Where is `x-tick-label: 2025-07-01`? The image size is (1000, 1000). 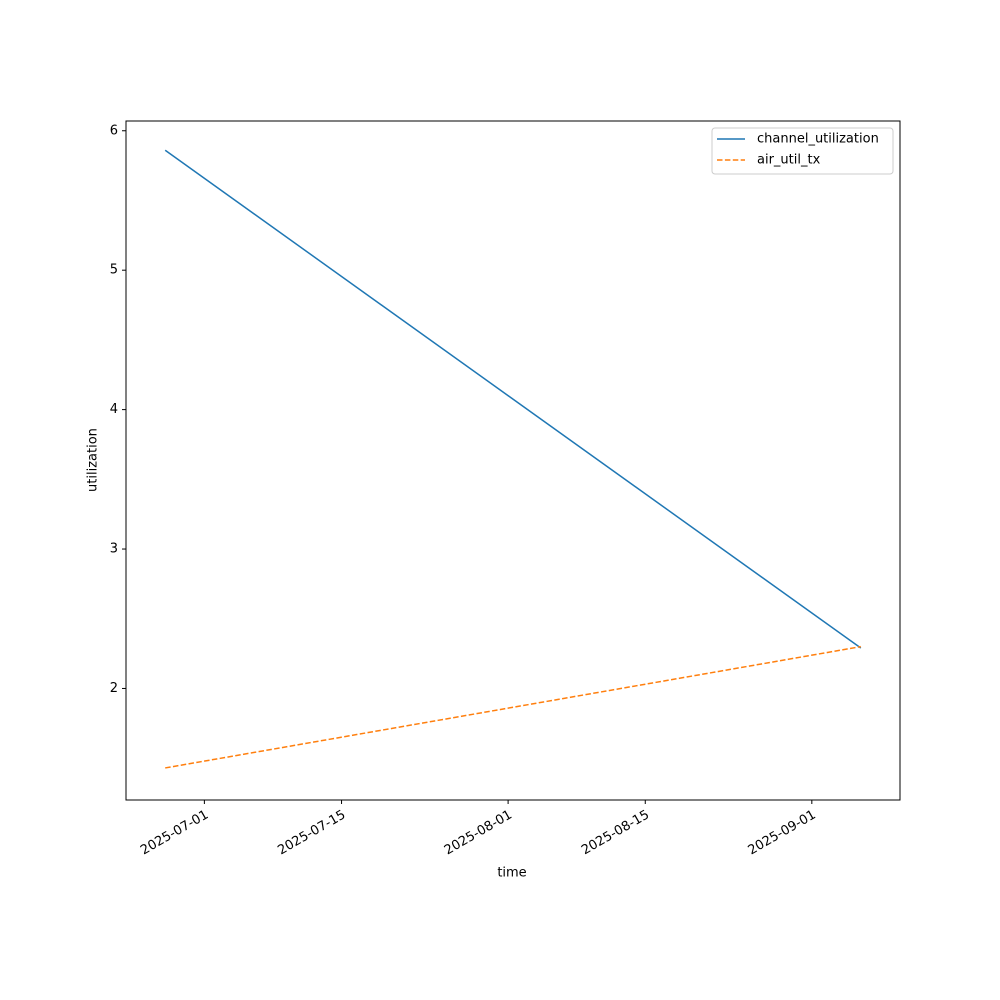 x-tick-label: 2025-07-01 is located at coordinates (174, 833).